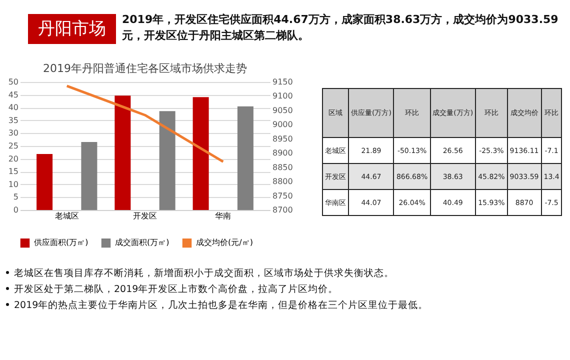 Image resolution: width=570 pixels, height=360 pixels. What do you see at coordinates (341, 28) in the screenshot?
I see `text: 2019年，开发区住宅供应面积44.67万方，成家面积38.63万方，成交均价为9033.59元，开发区位于丹阳主城区第二梯队。` at bounding box center [341, 28].